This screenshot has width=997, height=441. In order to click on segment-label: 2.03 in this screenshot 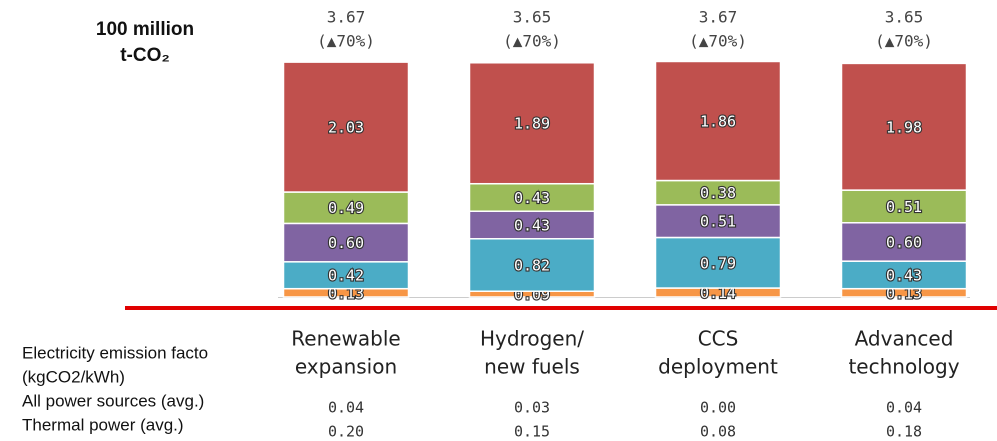, I will do `click(346, 128)`.